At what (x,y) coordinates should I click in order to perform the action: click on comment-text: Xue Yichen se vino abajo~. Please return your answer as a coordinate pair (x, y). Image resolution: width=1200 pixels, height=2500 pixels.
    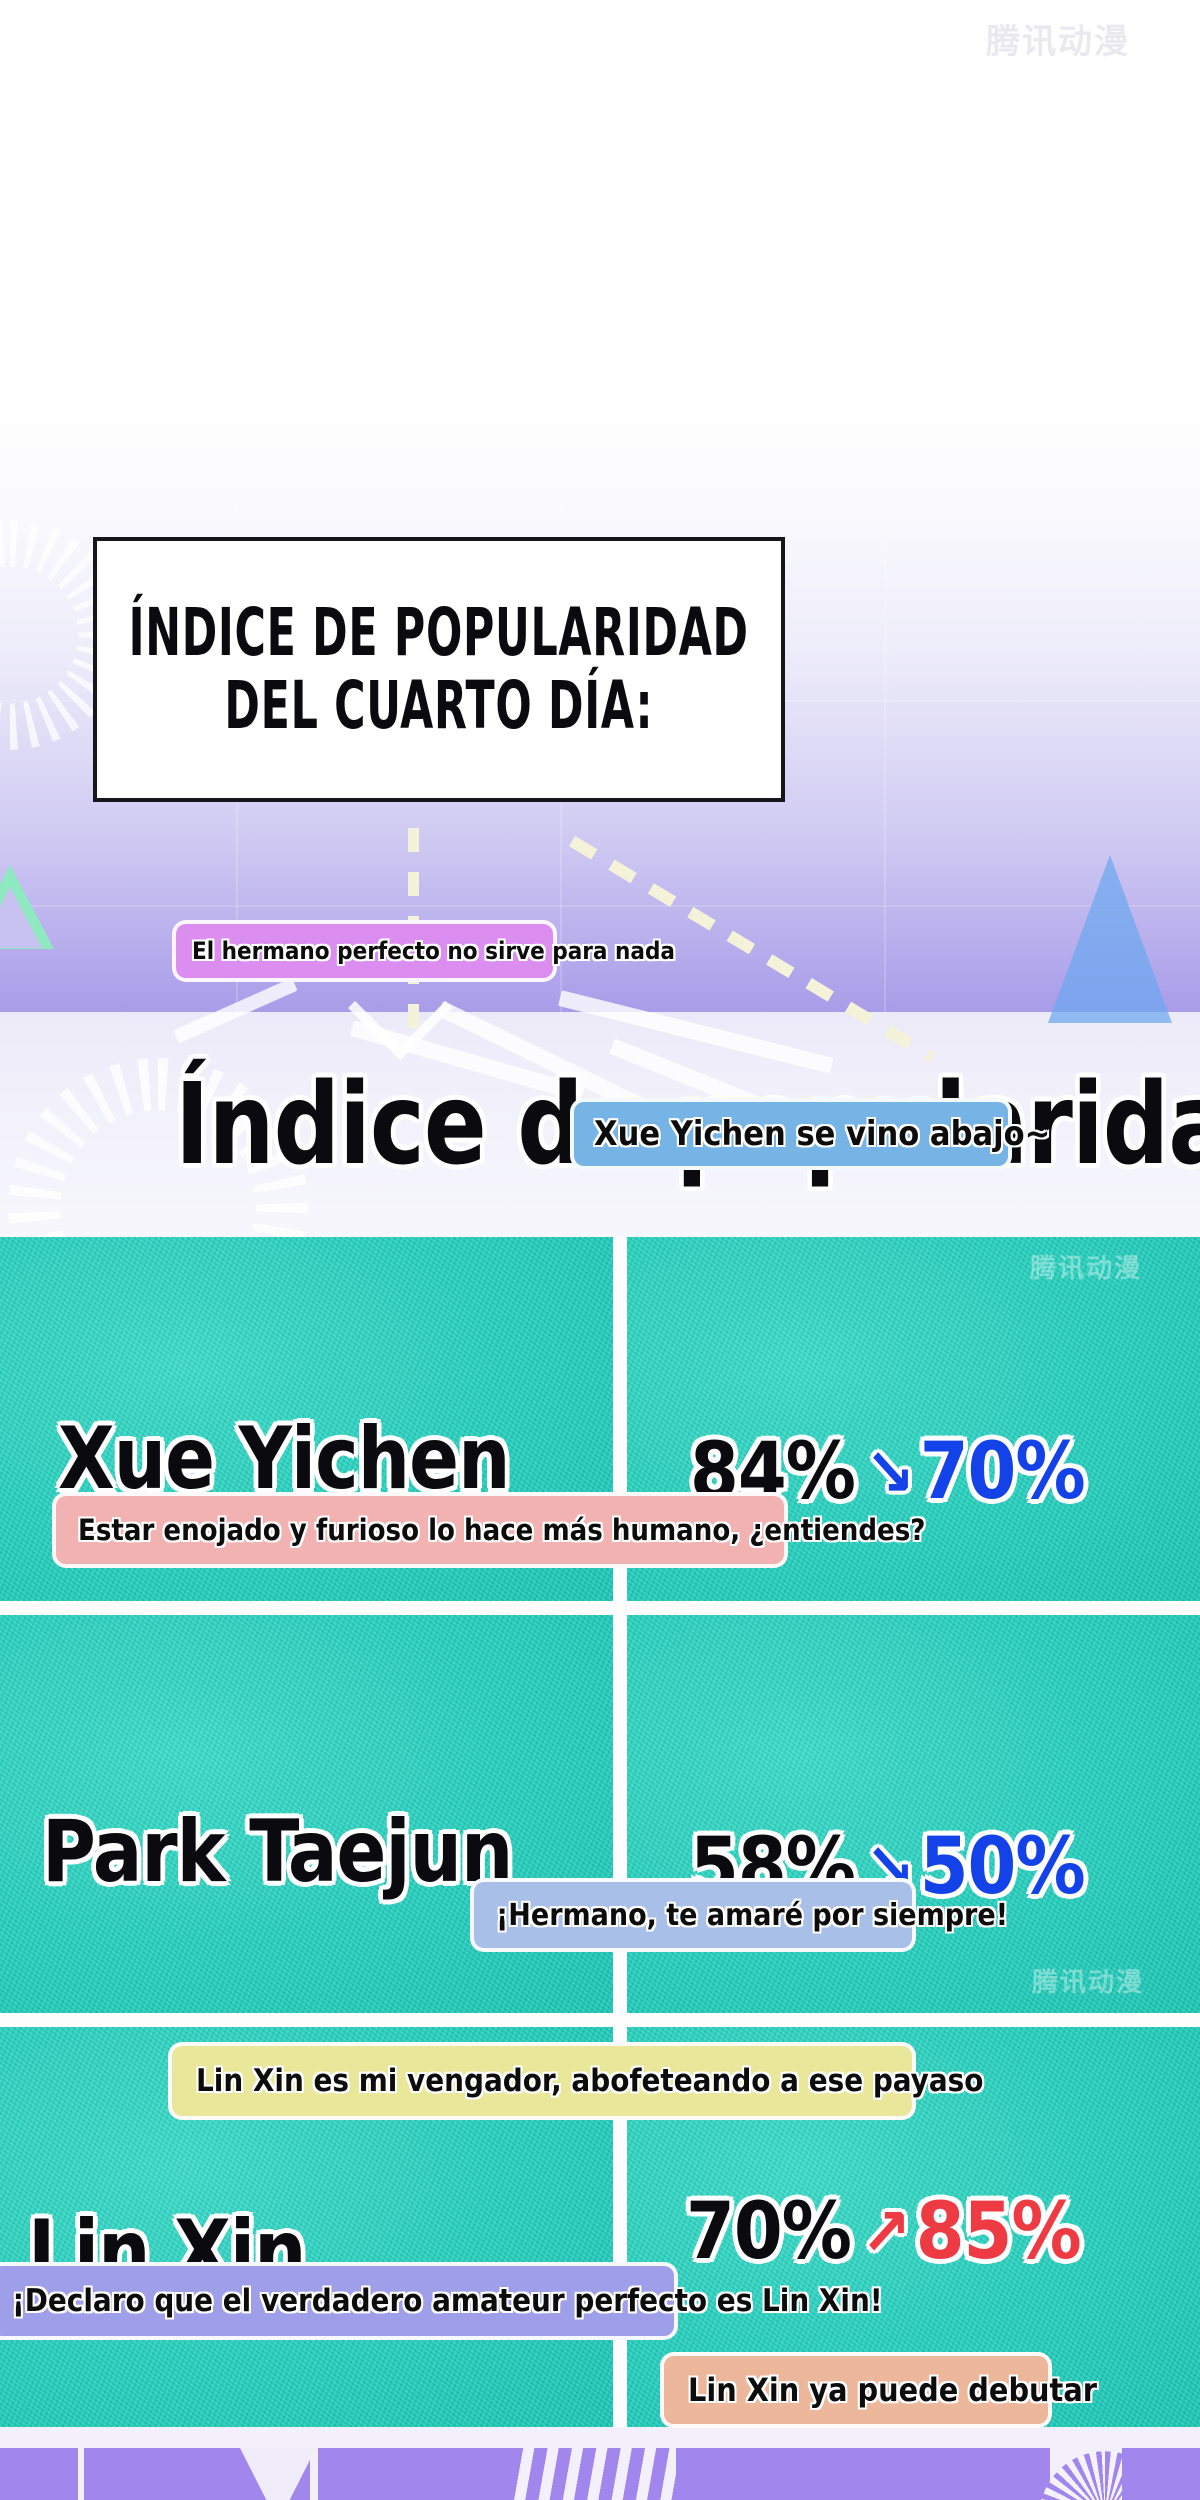
    Looking at the image, I should click on (822, 1134).